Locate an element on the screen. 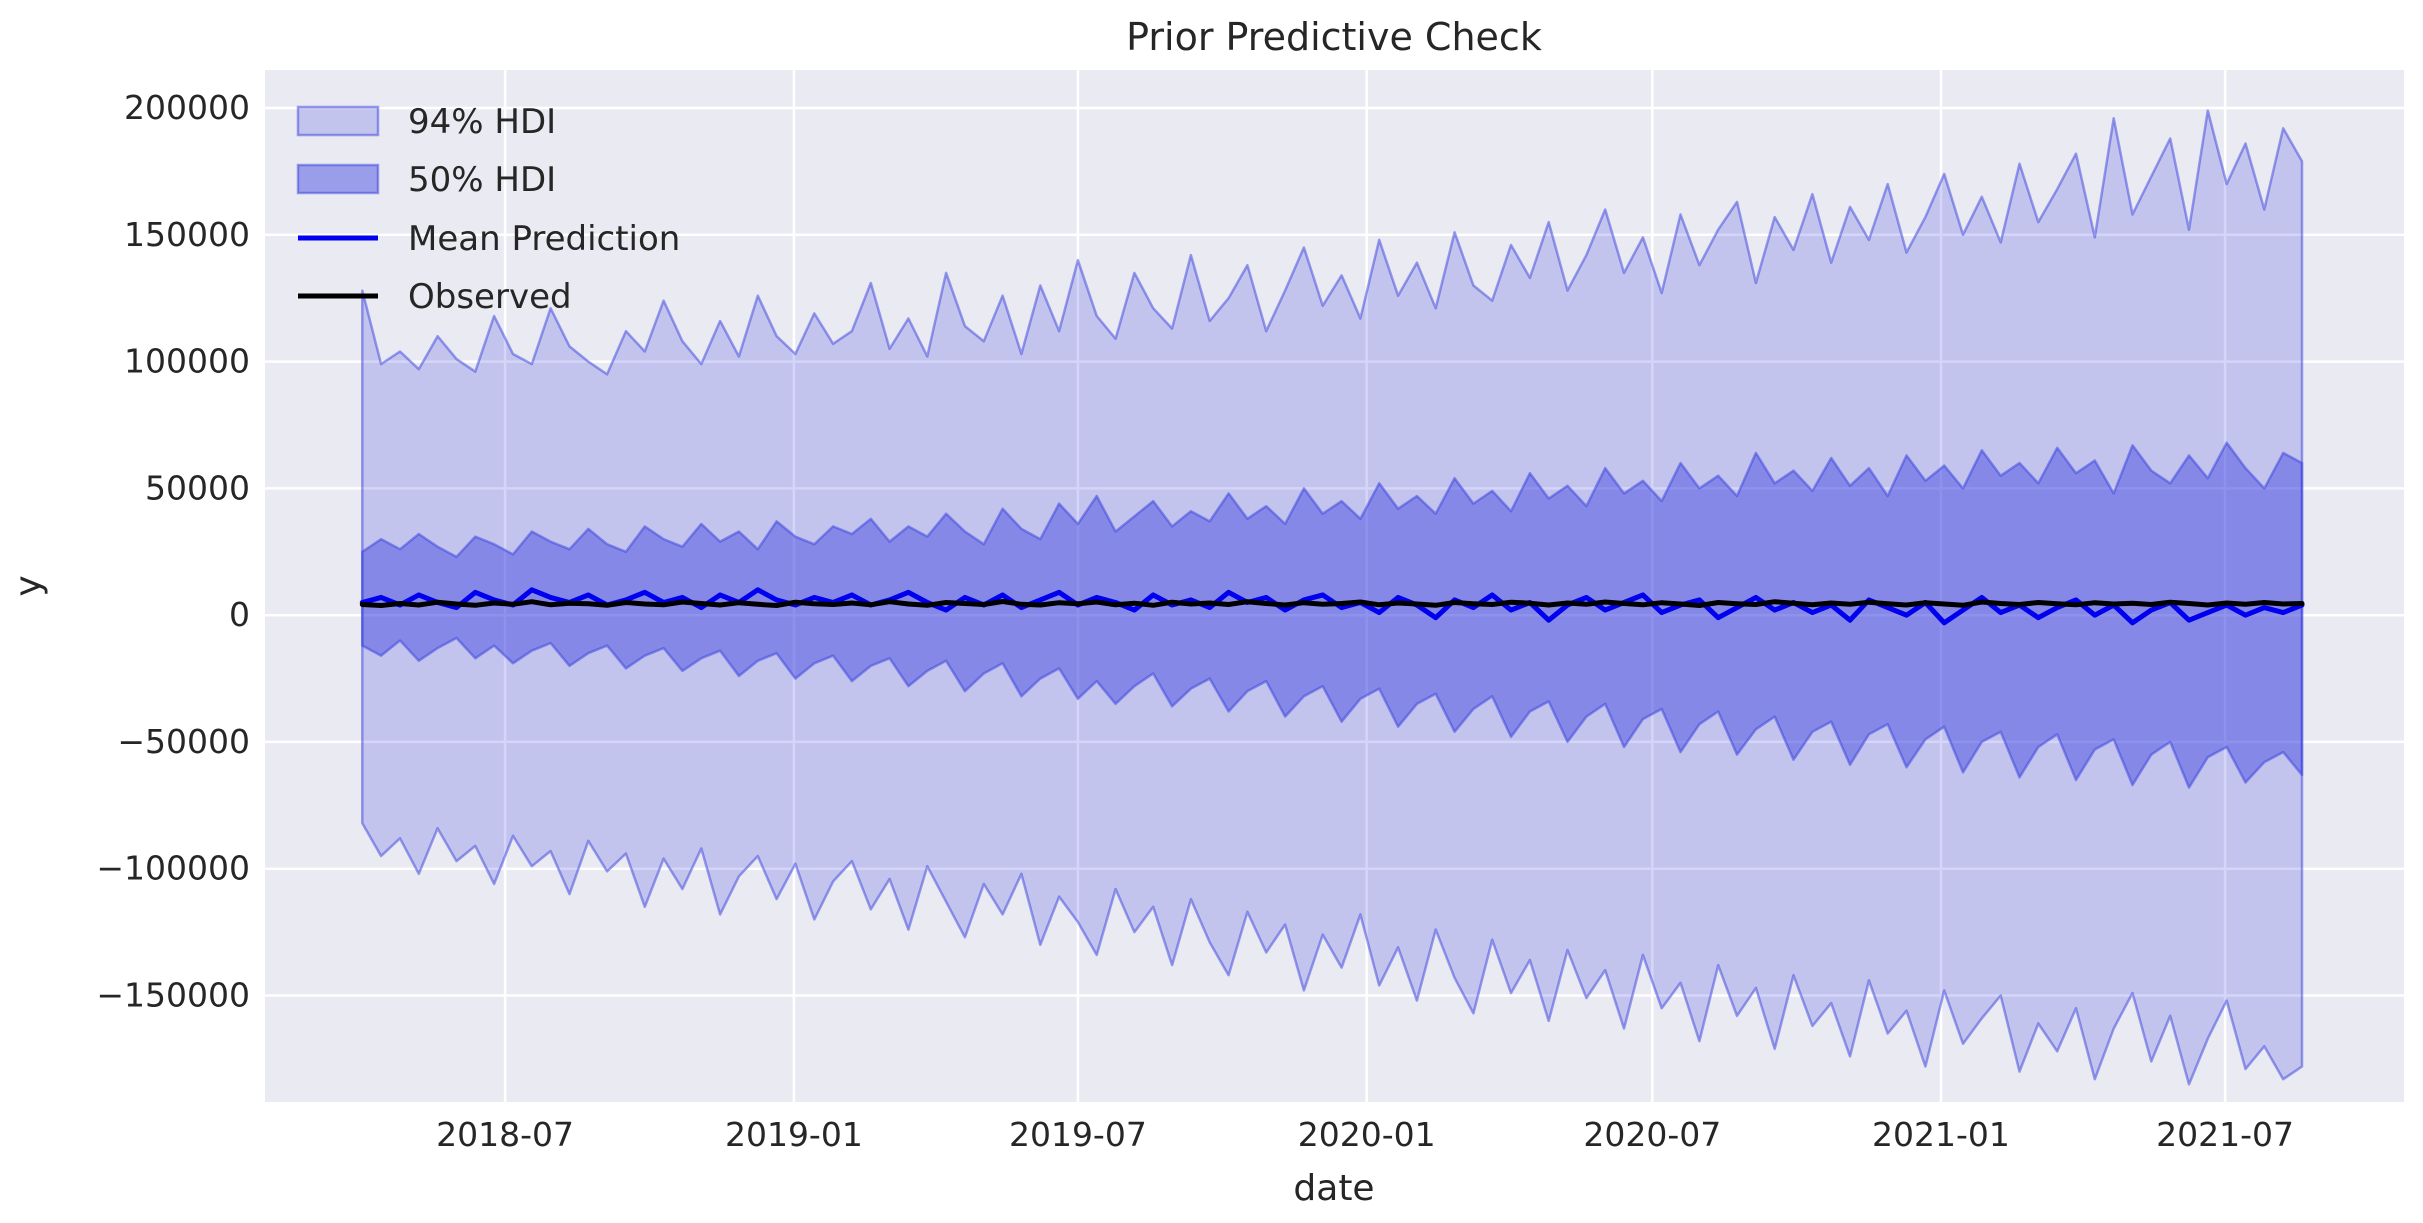 Image resolution: width=2423 pixels, height=1223 pixels. chart-title: Prior Predictive Check is located at coordinates (1334, 37).